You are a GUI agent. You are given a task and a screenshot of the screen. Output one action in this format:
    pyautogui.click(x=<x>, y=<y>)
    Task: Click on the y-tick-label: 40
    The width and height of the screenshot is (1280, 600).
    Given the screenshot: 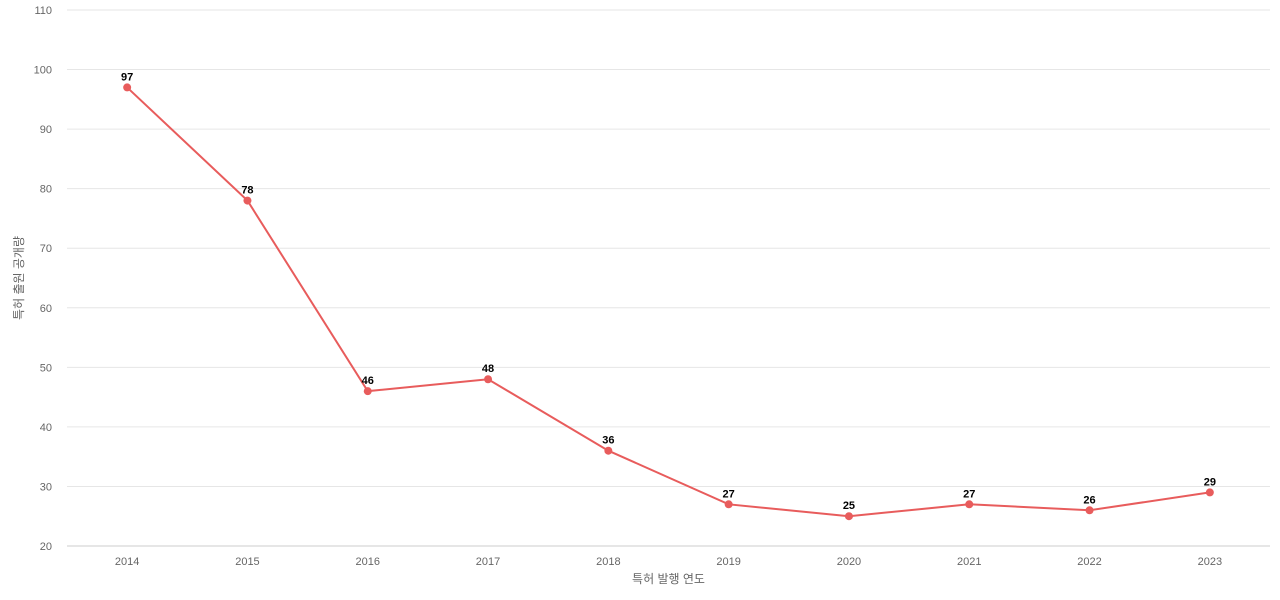 What is the action you would take?
    pyautogui.click(x=46, y=428)
    